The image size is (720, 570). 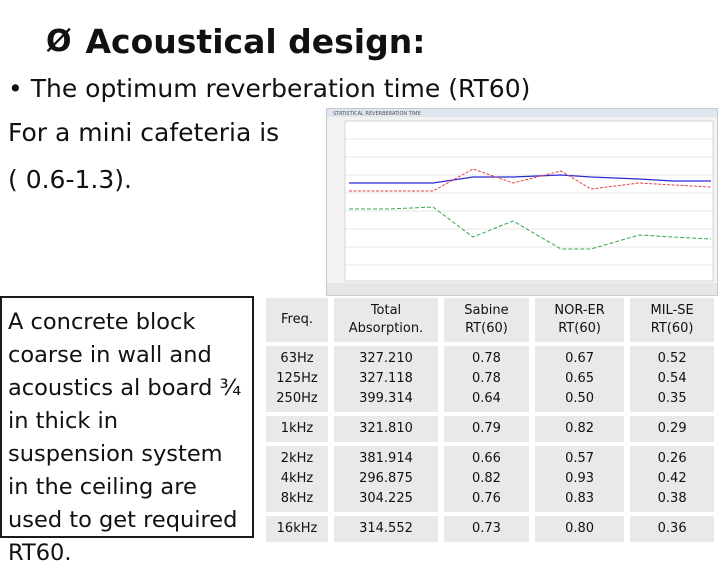 What do you see at coordinates (70, 179) in the screenshot?
I see `intro-line-3: ( 0.6-1.3).` at bounding box center [70, 179].